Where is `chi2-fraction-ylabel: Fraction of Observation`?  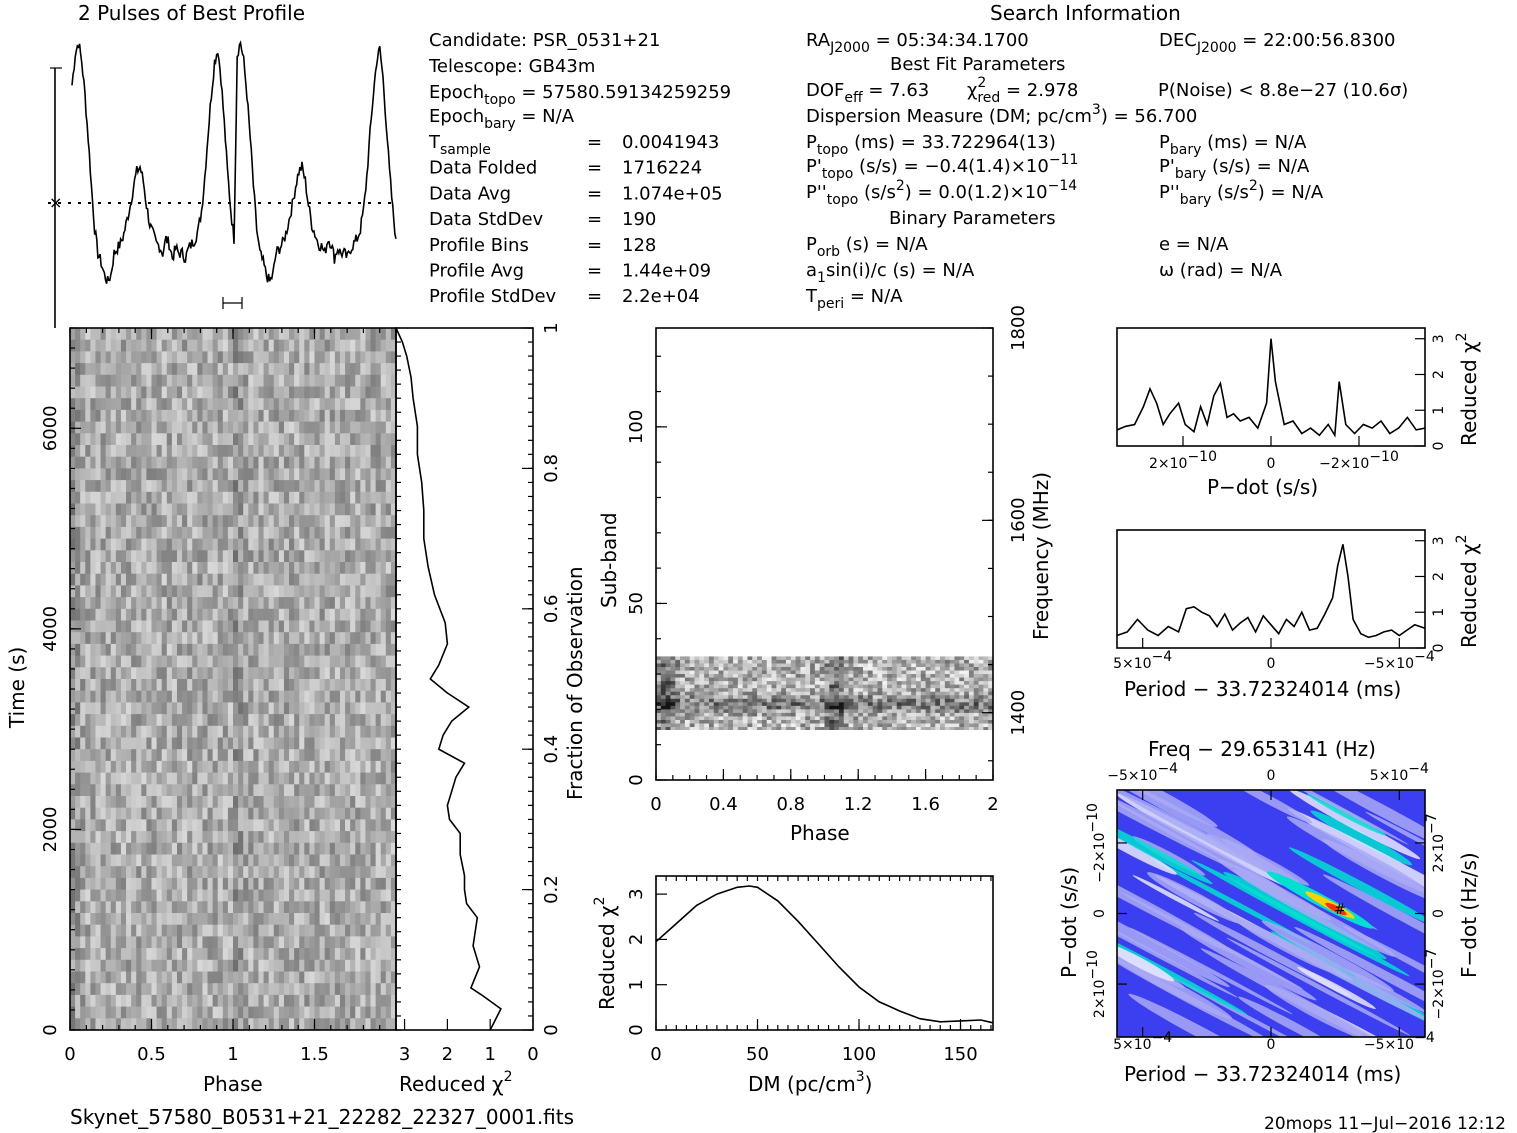 chi2-fraction-ylabel: Fraction of Observation is located at coordinates (575, 683).